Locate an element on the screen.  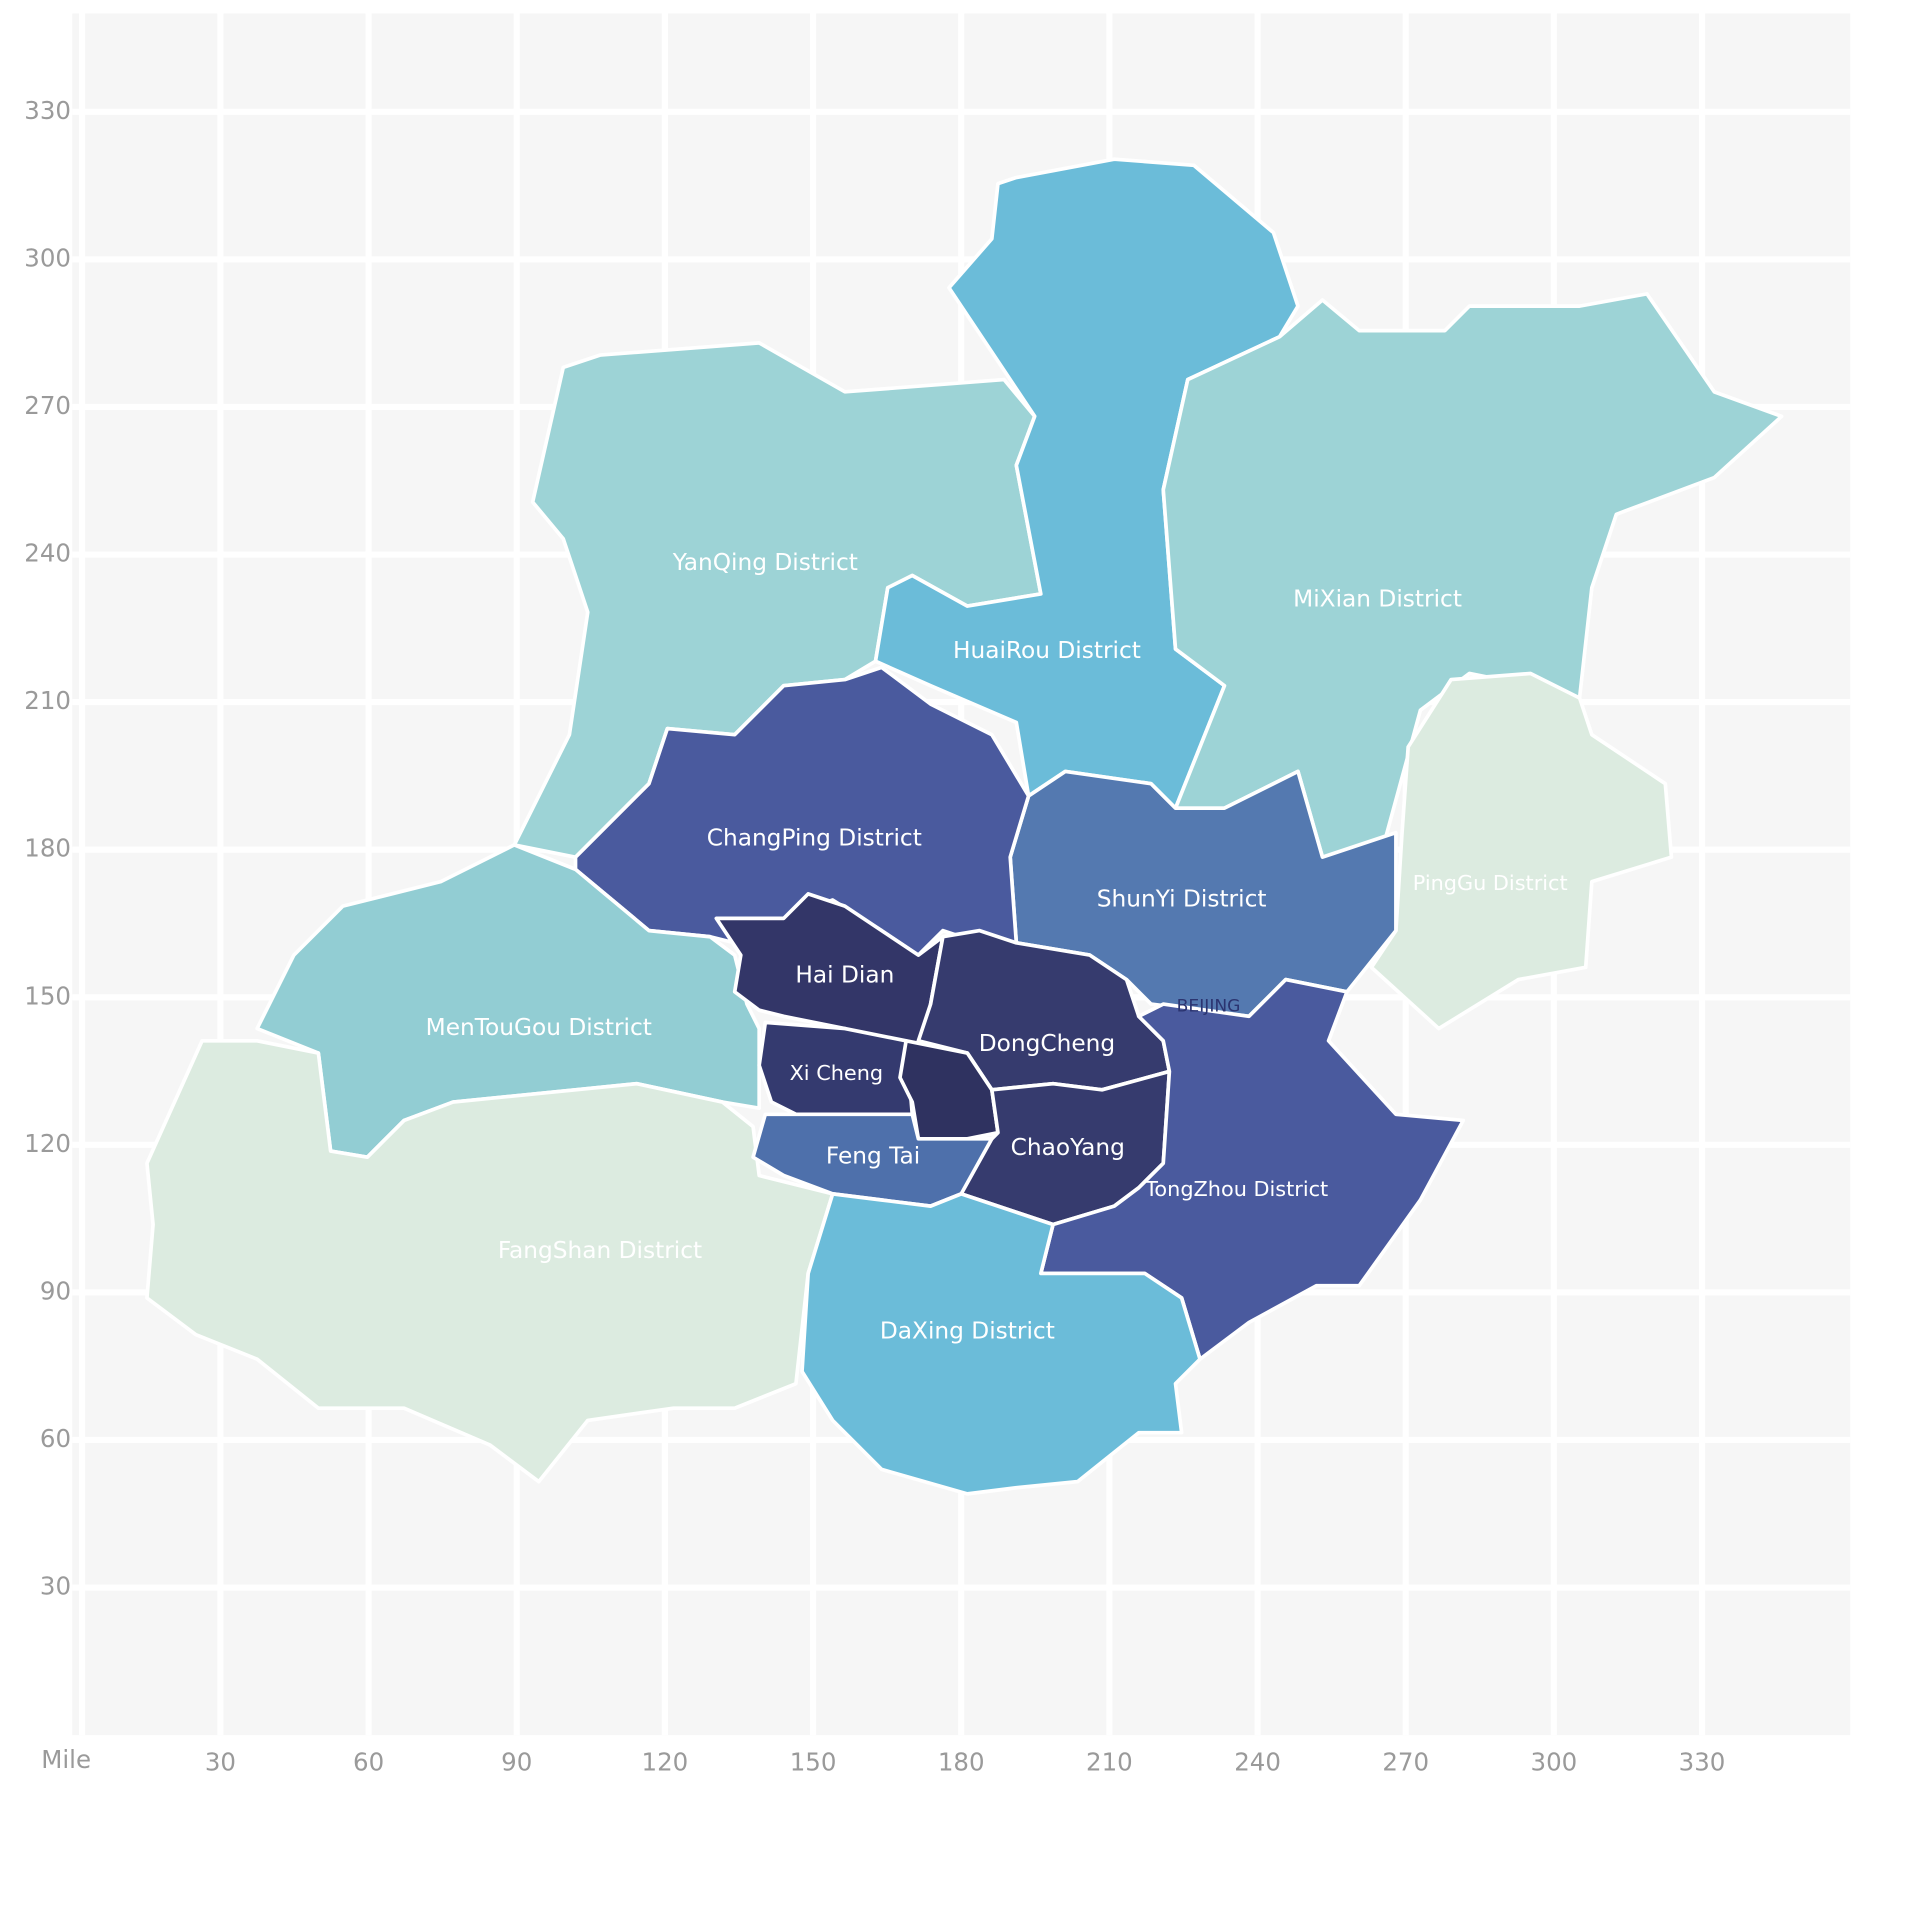
region-label: ShunYi District is located at coordinates (1182, 899).